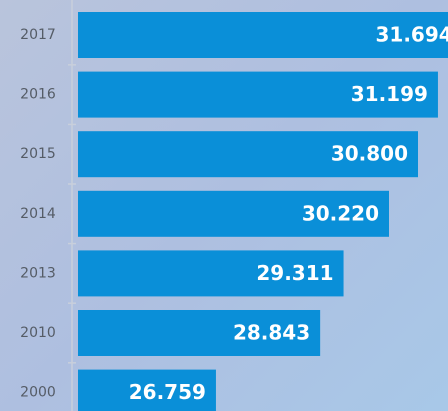 Image resolution: width=448 pixels, height=411 pixels. What do you see at coordinates (38, 273) in the screenshot?
I see `y-tick-label: 2013` at bounding box center [38, 273].